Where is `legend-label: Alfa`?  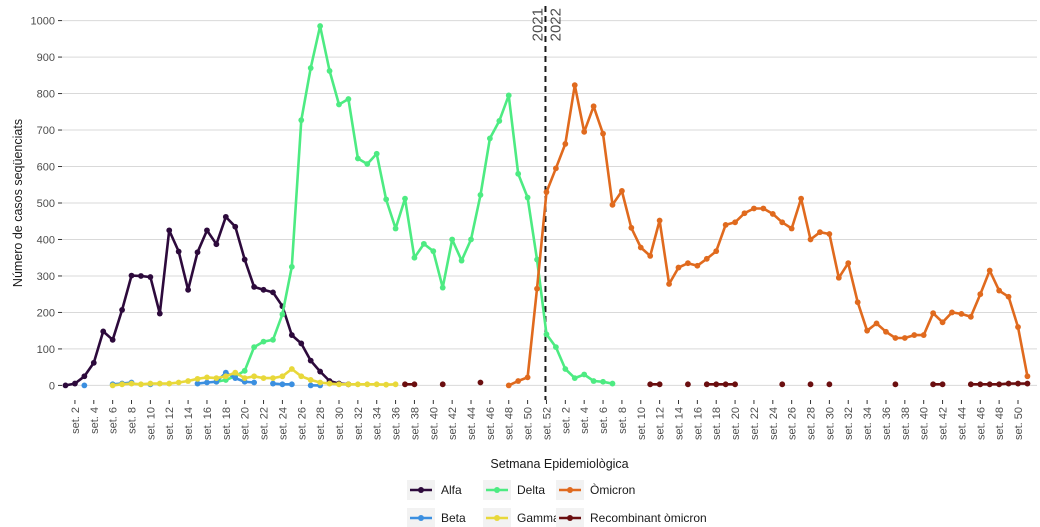 legend-label: Alfa is located at coordinates (451, 490).